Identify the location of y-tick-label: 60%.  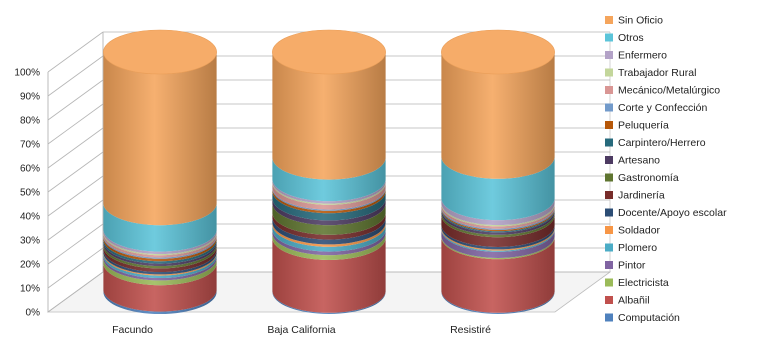
(30, 169).